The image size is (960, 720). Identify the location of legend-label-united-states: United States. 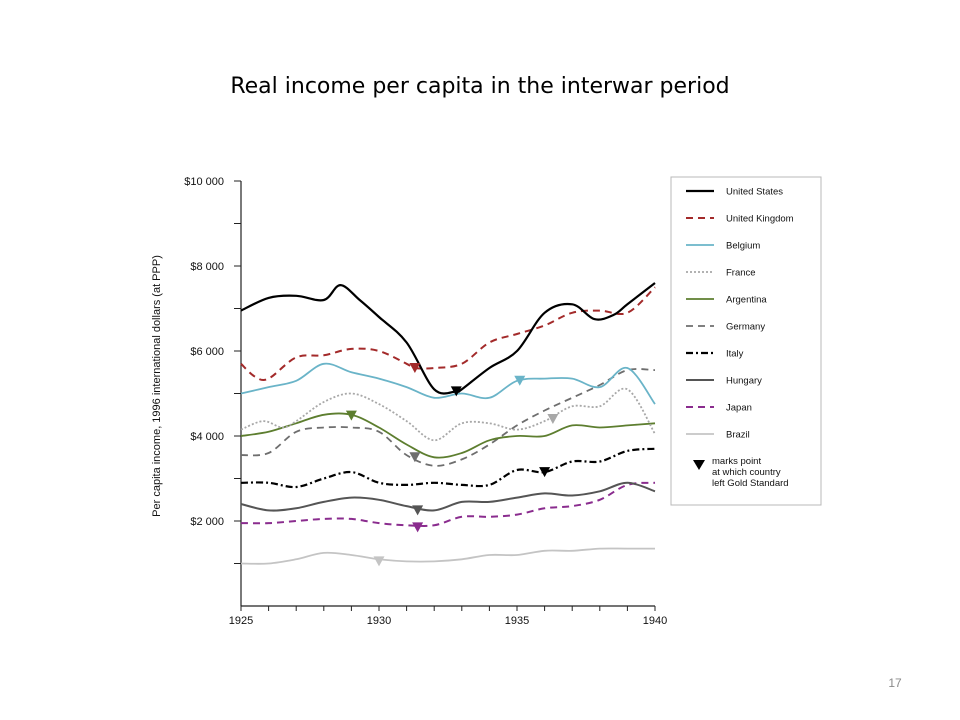
(754, 192).